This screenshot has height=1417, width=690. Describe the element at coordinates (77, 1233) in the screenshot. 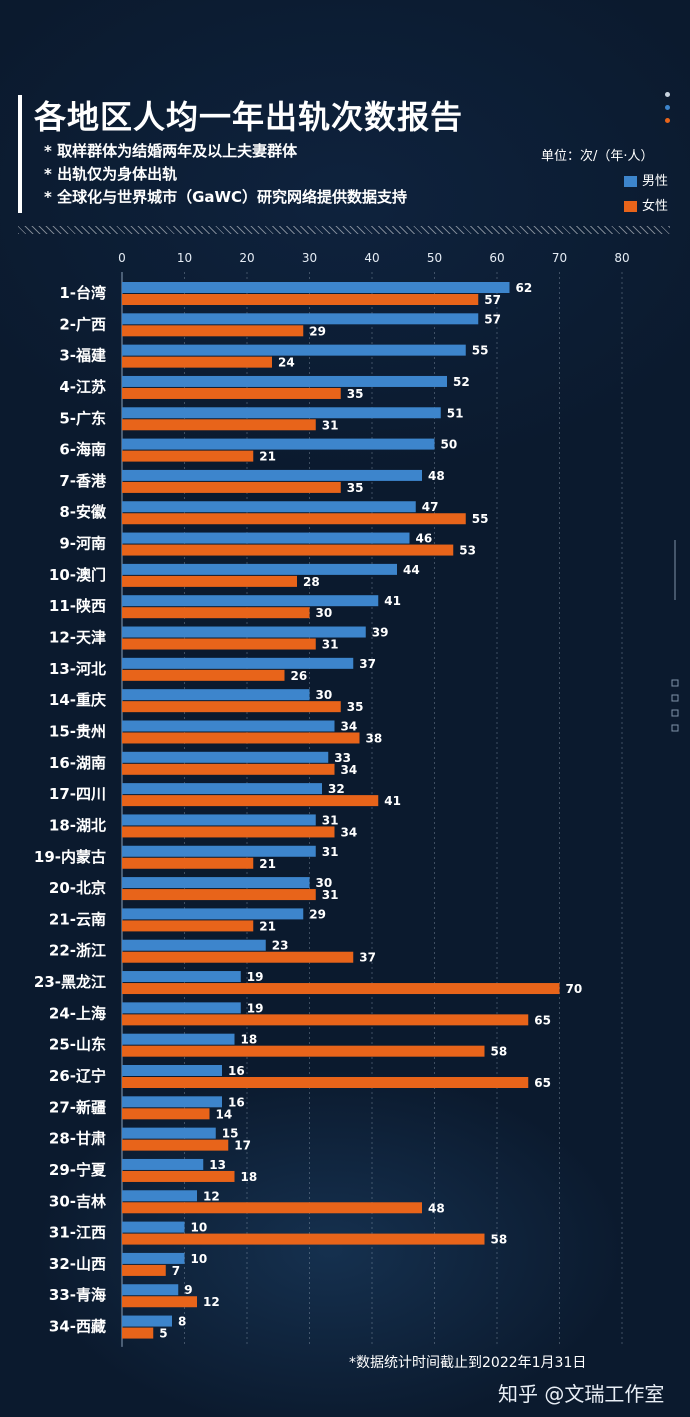

I see `category-label: 31-江西` at that location.